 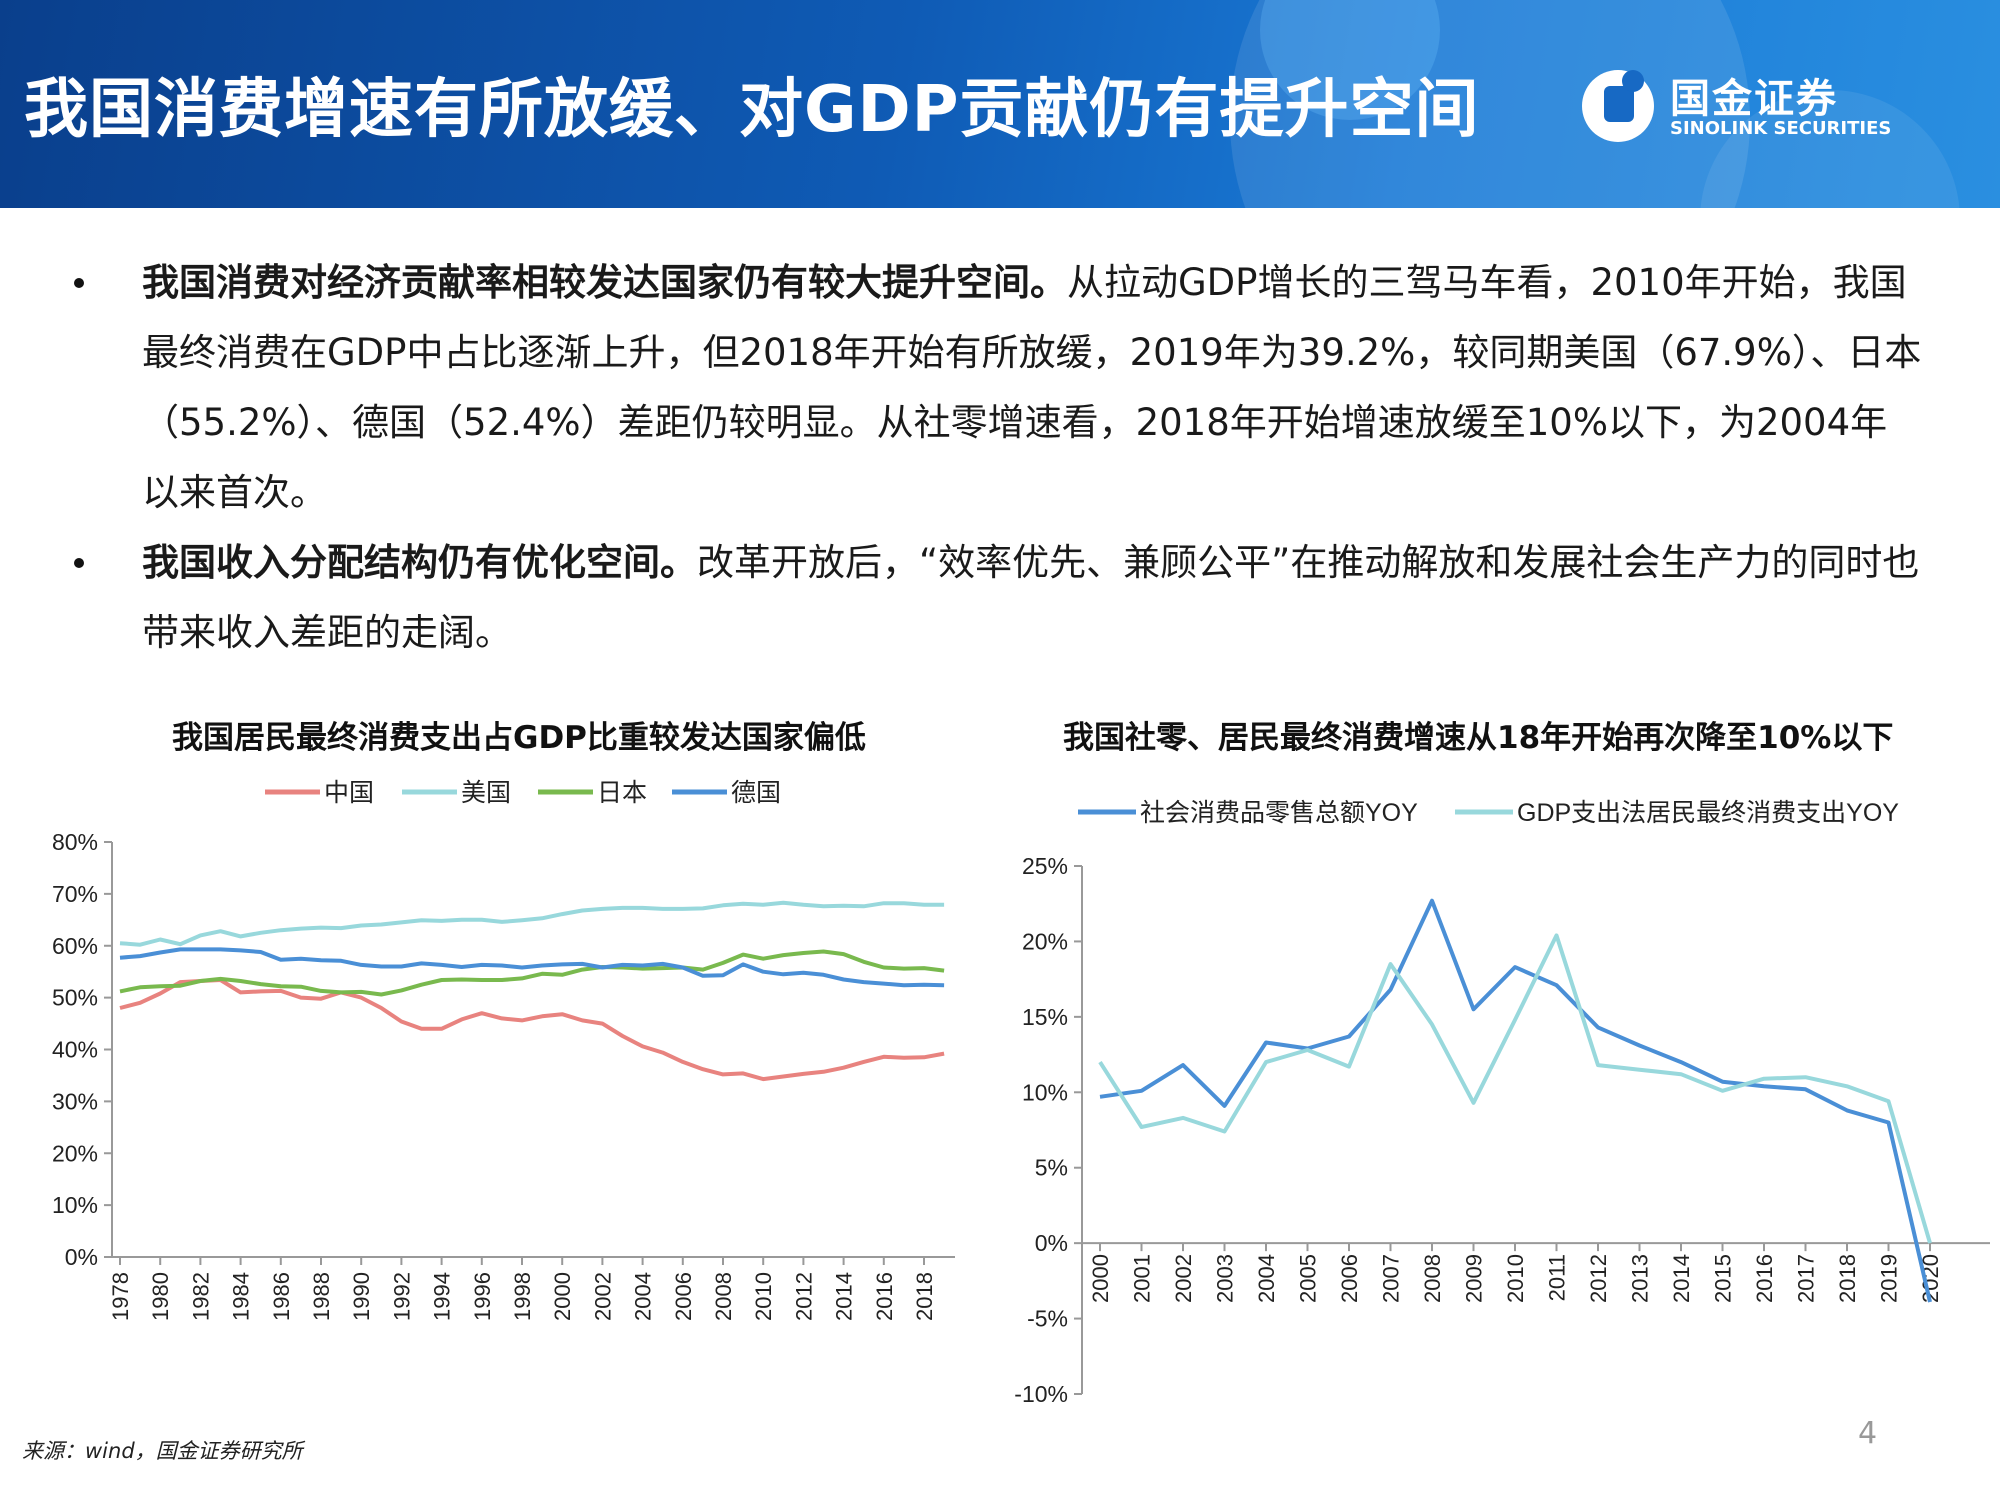 What do you see at coordinates (1781, 128) in the screenshot?
I see `logo-name-en: SINOLINK SECURITIES` at bounding box center [1781, 128].